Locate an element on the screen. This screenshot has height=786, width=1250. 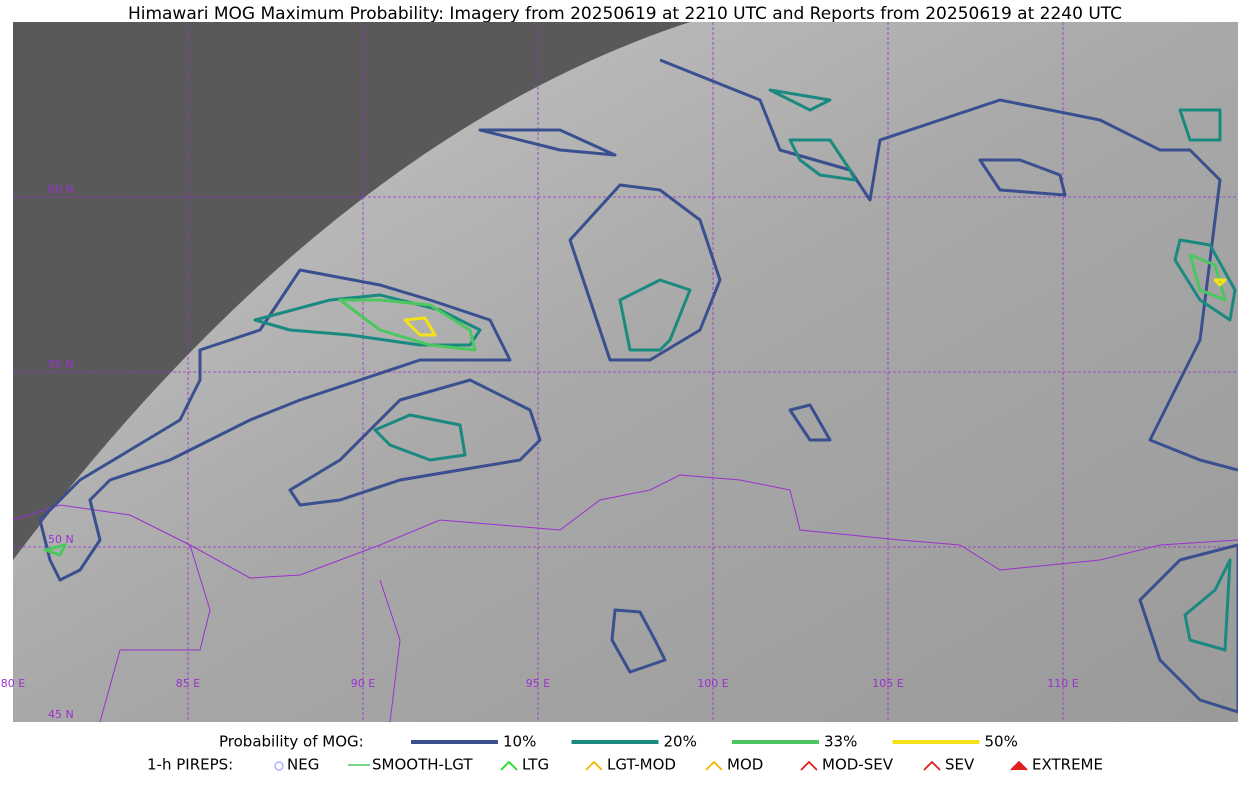
lon-label: 90 E is located at coordinates (363, 683).